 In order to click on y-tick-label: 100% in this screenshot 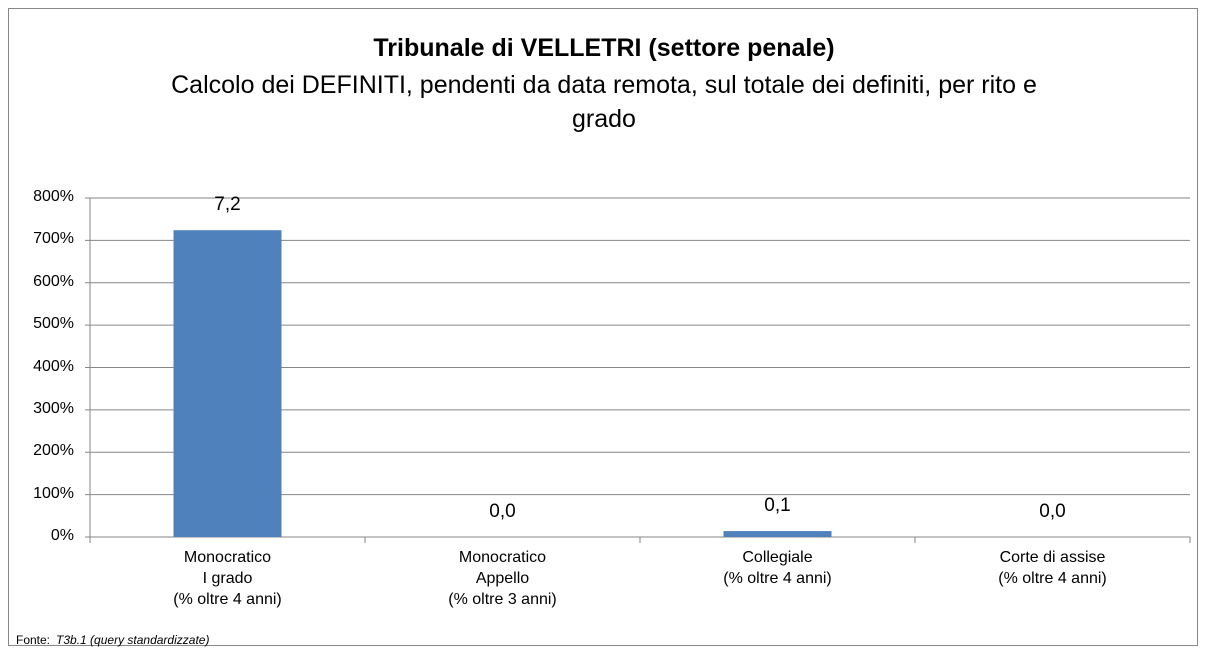, I will do `click(53, 493)`.